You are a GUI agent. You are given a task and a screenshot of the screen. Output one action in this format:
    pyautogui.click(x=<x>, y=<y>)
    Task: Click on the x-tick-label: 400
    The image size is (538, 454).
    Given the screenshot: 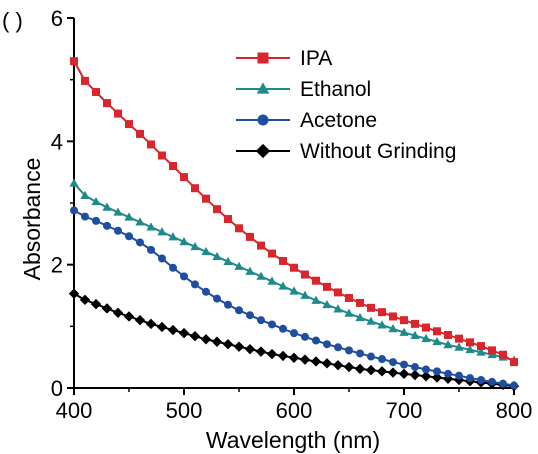 What is the action you would take?
    pyautogui.click(x=74, y=410)
    